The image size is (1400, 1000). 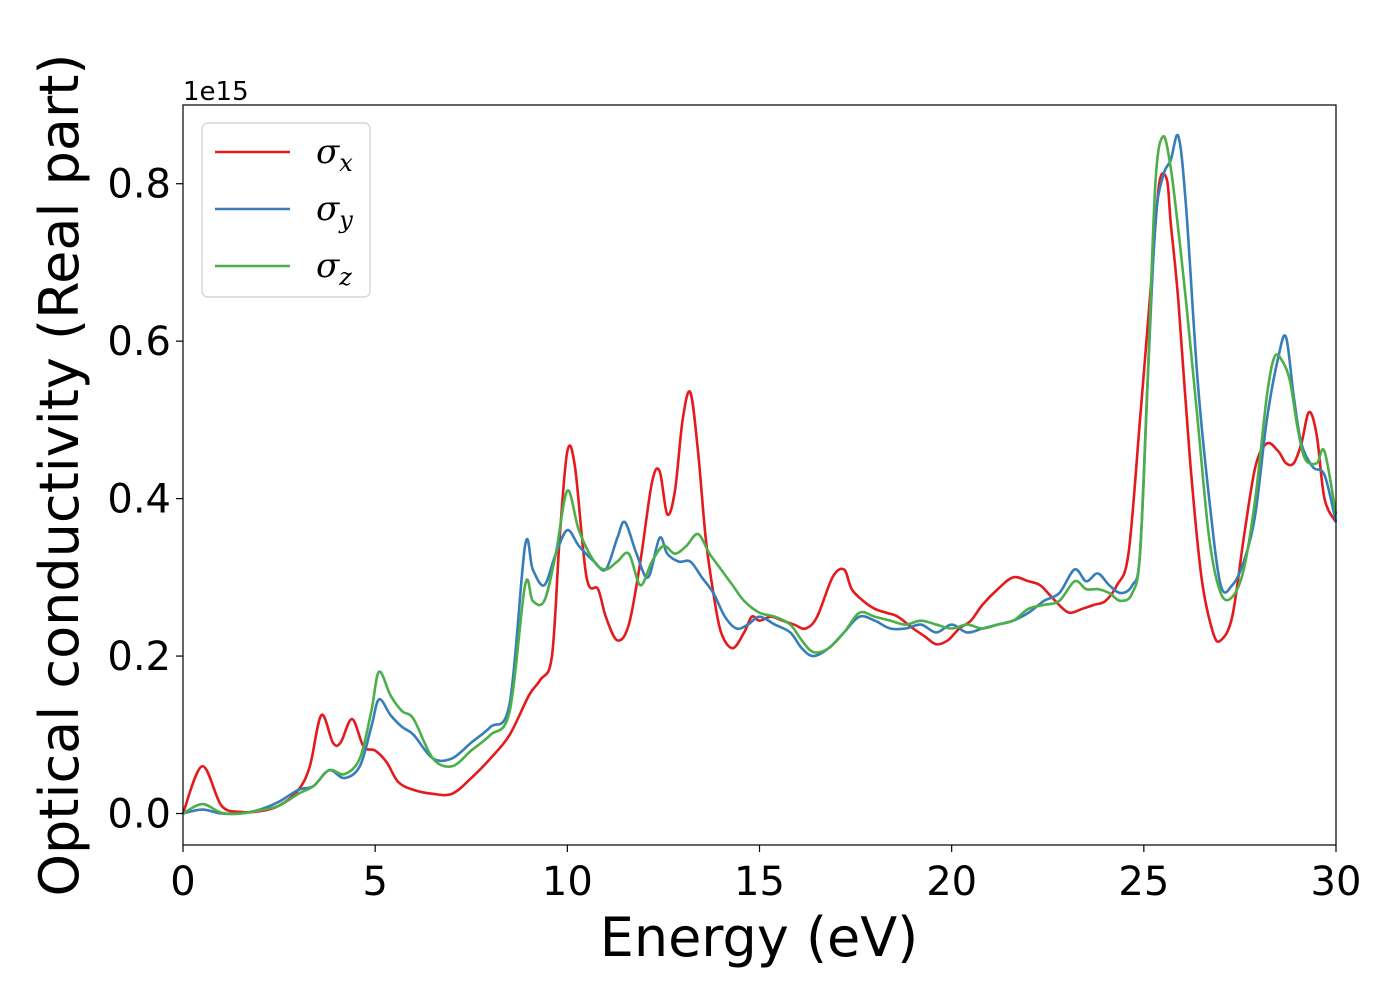 I want to click on x-tick-label: 30, so click(x=1336, y=882).